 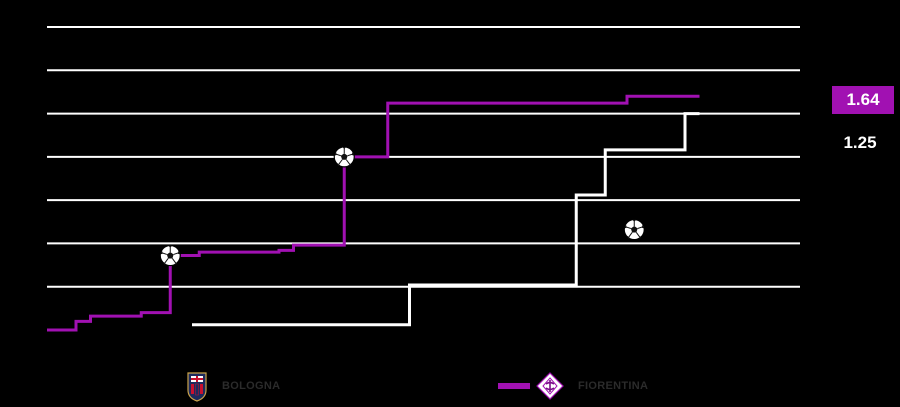 I want to click on legend-item-bologna: BOLOGNA, so click(x=233, y=386).